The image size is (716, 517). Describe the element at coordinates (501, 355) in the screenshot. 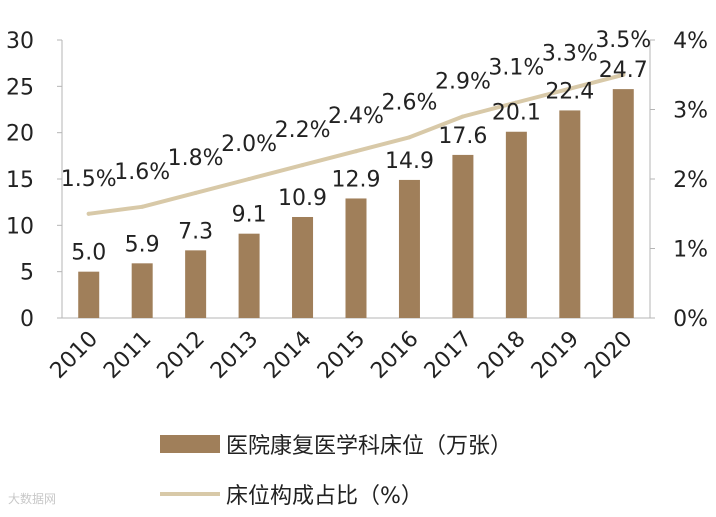

I see `x-tick-label: 2018` at that location.